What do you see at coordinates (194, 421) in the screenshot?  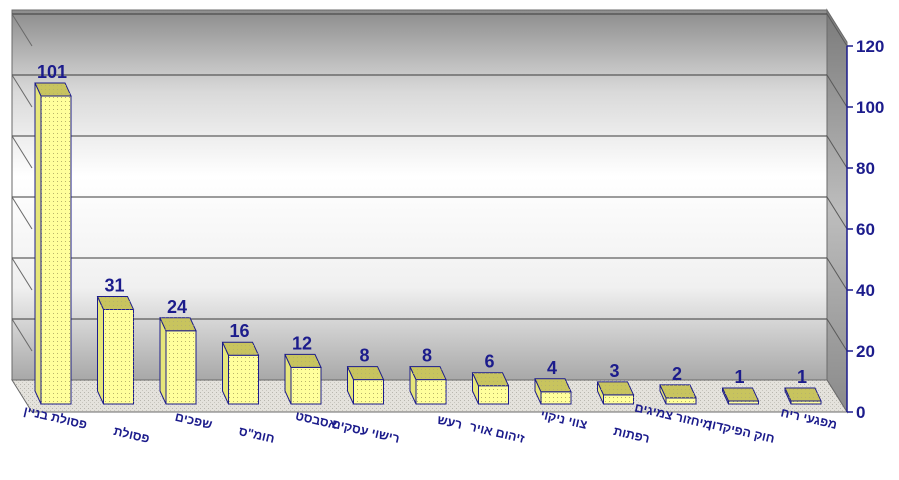 I see `category-label: שפכים` at bounding box center [194, 421].